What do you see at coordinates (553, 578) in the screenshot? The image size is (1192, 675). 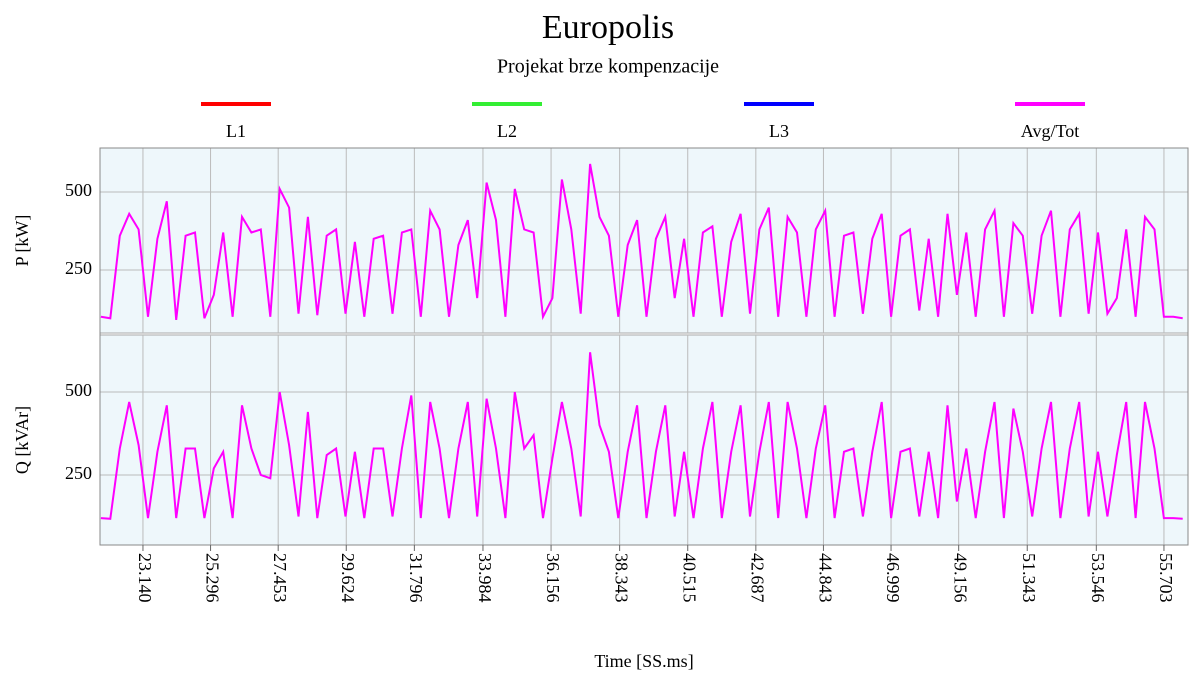 I see `x-tick-label: 36.156` at bounding box center [553, 578].